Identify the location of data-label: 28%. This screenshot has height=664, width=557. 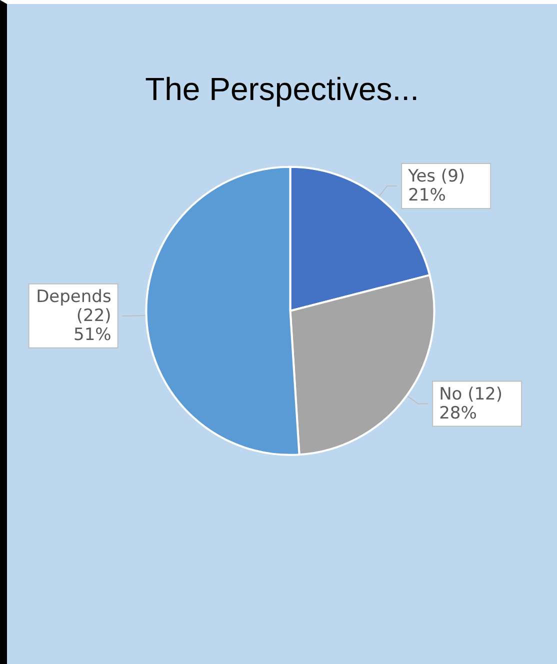
(458, 413).